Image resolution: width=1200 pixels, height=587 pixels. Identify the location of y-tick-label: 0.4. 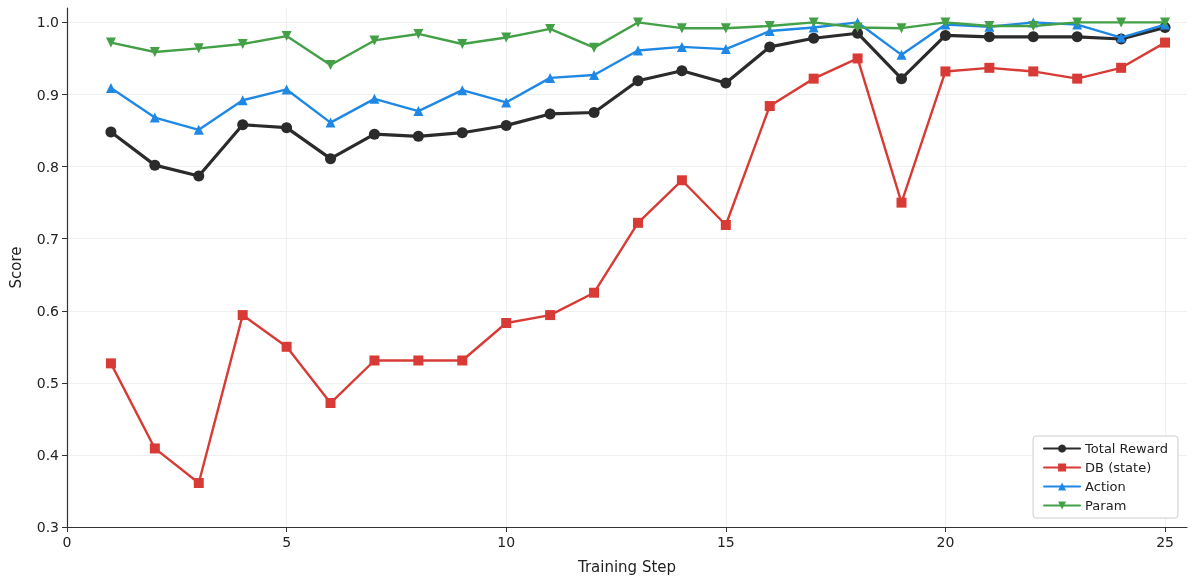
(48, 454).